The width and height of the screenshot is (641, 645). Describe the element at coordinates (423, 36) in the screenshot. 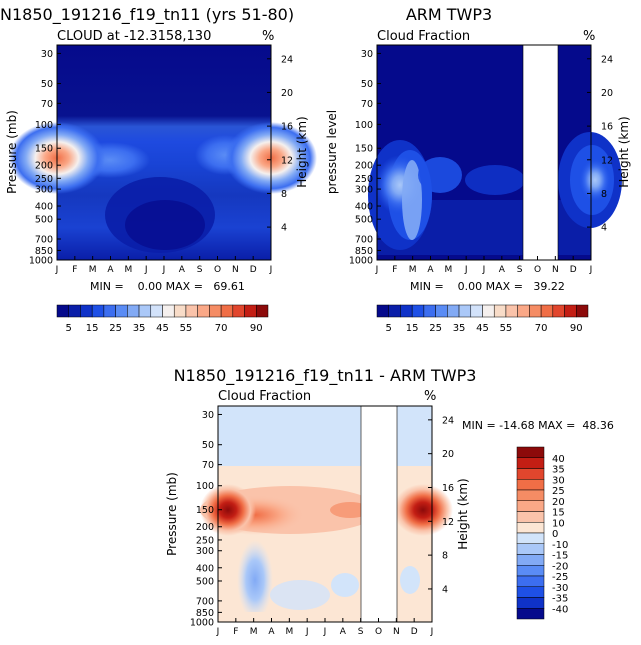

I see `obs-subtitle: Cloud Fraction` at that location.